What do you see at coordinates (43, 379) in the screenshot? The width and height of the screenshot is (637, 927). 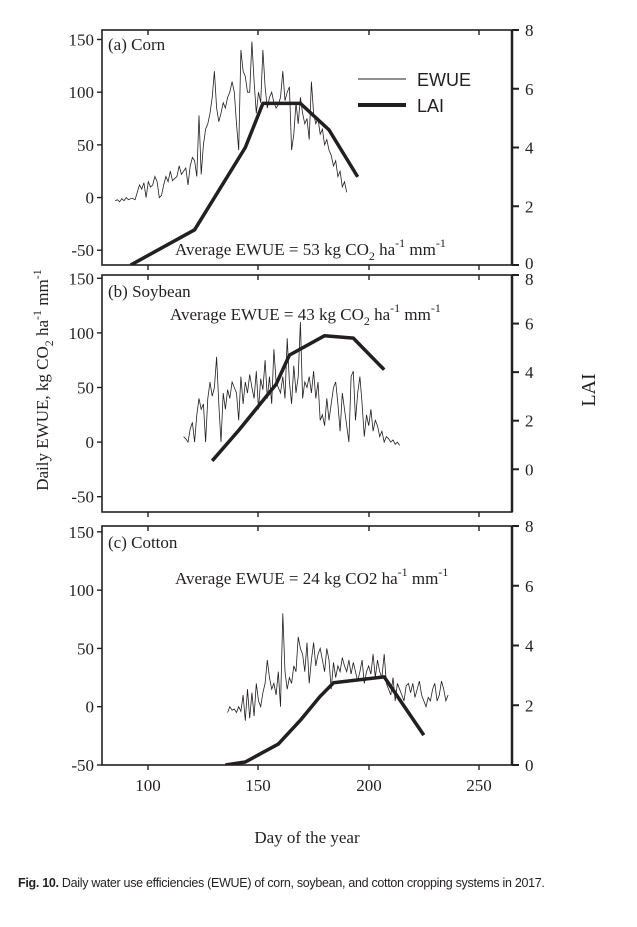 I see `y-axis-label: Daily EWUE, kg CO2 ha-1 mm-1` at bounding box center [43, 379].